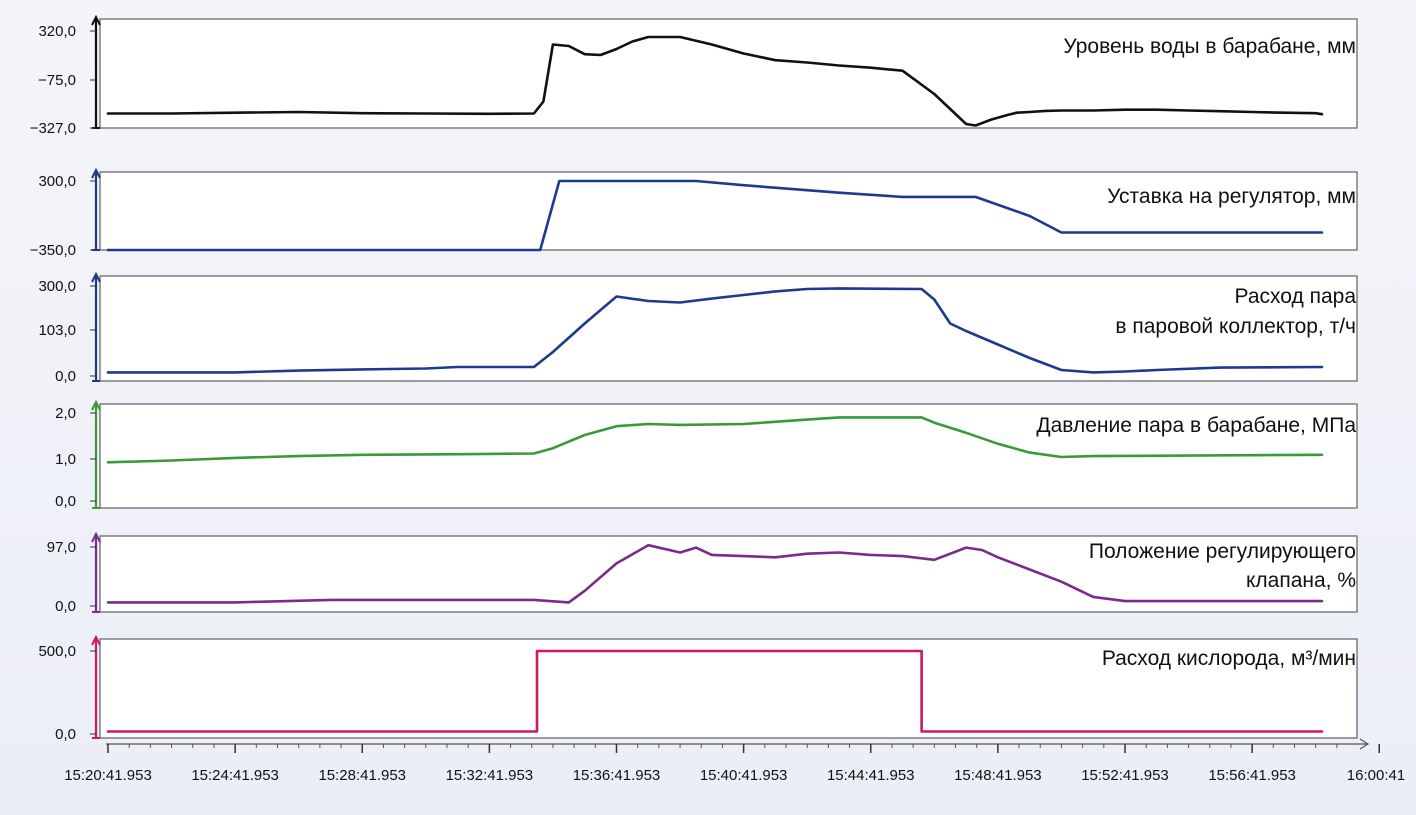  I want to click on y-tick-label: 500,0, so click(57, 651).